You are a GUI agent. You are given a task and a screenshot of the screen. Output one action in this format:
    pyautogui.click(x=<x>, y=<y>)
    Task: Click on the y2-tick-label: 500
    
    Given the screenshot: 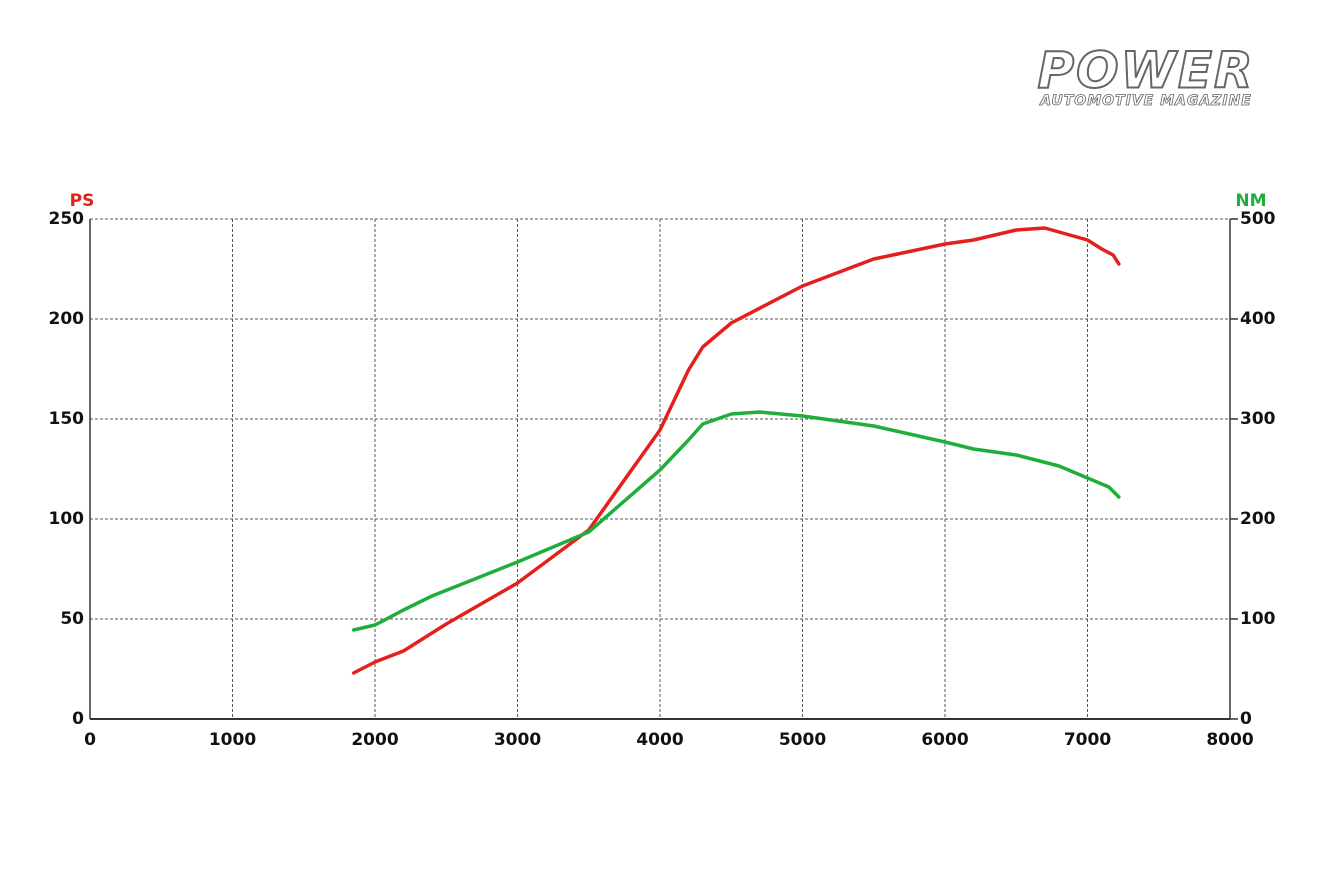 What is the action you would take?
    pyautogui.click(x=1258, y=219)
    